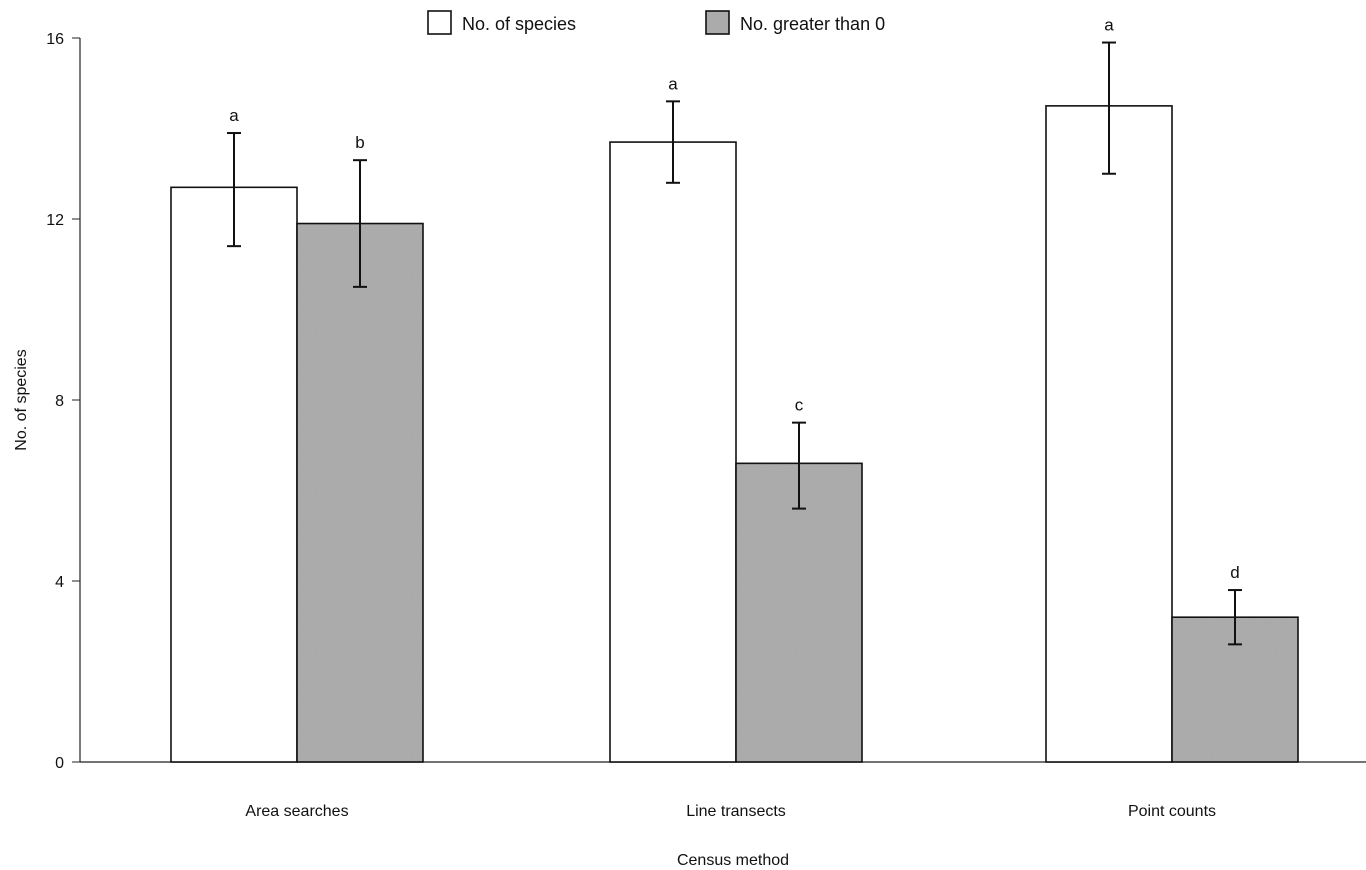 The width and height of the screenshot is (1366, 870). Describe the element at coordinates (59, 582) in the screenshot. I see `y-tick-label-1: 4` at that location.